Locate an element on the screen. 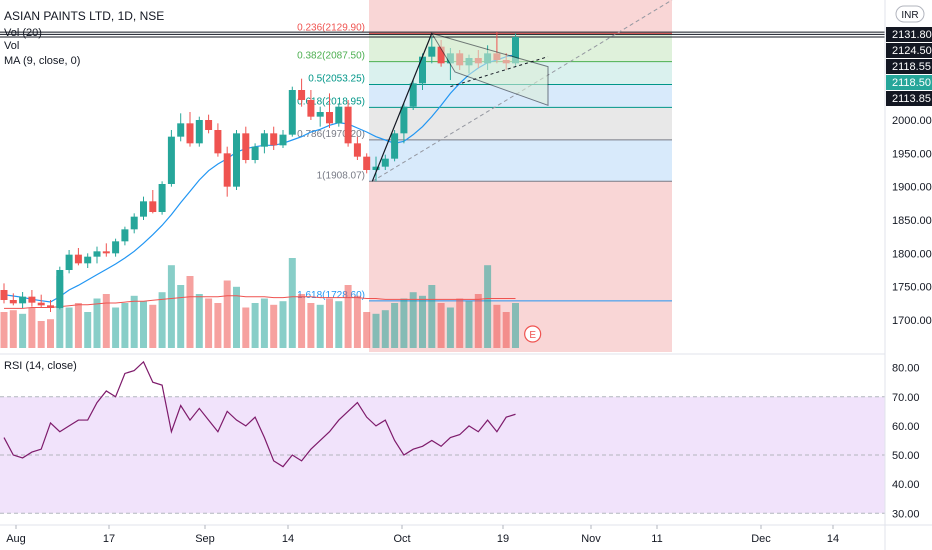 The image size is (932, 550). currency-badge: INR is located at coordinates (910, 14).